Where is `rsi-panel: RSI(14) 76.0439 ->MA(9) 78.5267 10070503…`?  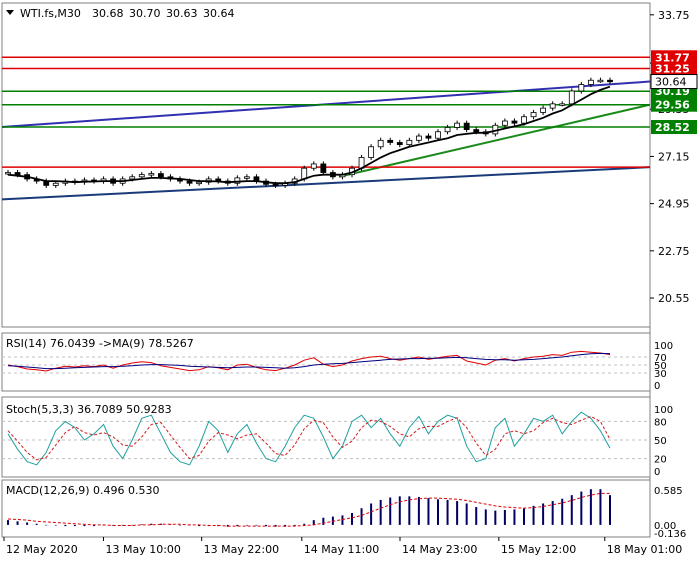
rsi-panel: RSI(14) 76.0439 ->MA(9) 78.5267 10070503… is located at coordinates (337, 364).